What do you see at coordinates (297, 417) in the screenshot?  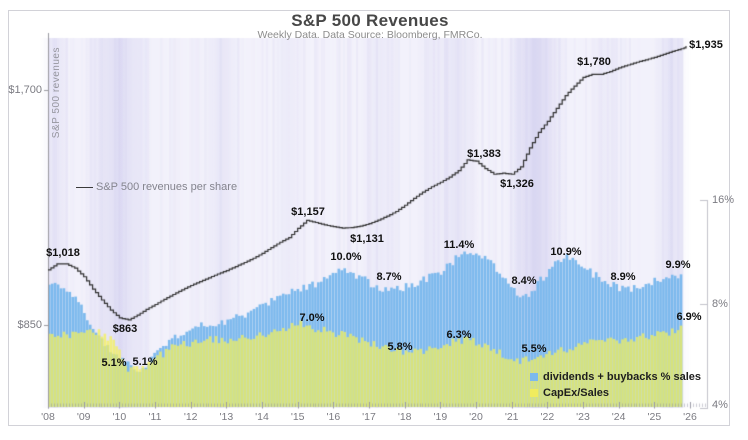 I see `x-axis-label-15: '15` at bounding box center [297, 417].